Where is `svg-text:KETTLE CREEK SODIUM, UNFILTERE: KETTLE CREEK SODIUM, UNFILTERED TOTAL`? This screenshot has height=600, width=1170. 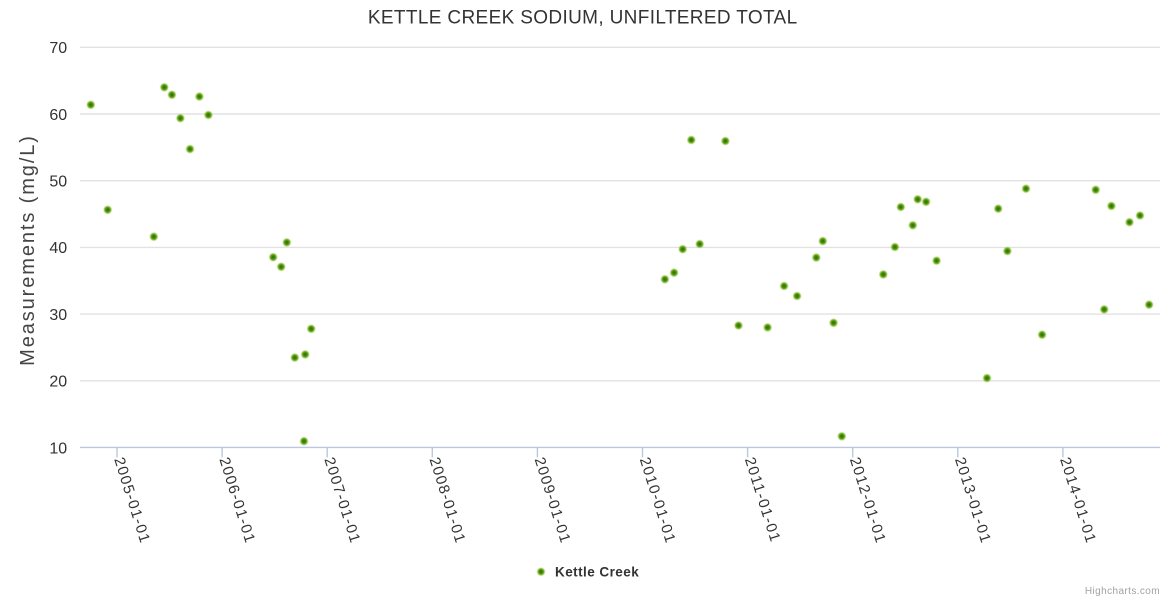 svg-text:KETTLE CREEK SODIUM, UNFILTERE: KETTLE CREEK SODIUM, UNFILTERED TOTAL is located at coordinates (583, 18).